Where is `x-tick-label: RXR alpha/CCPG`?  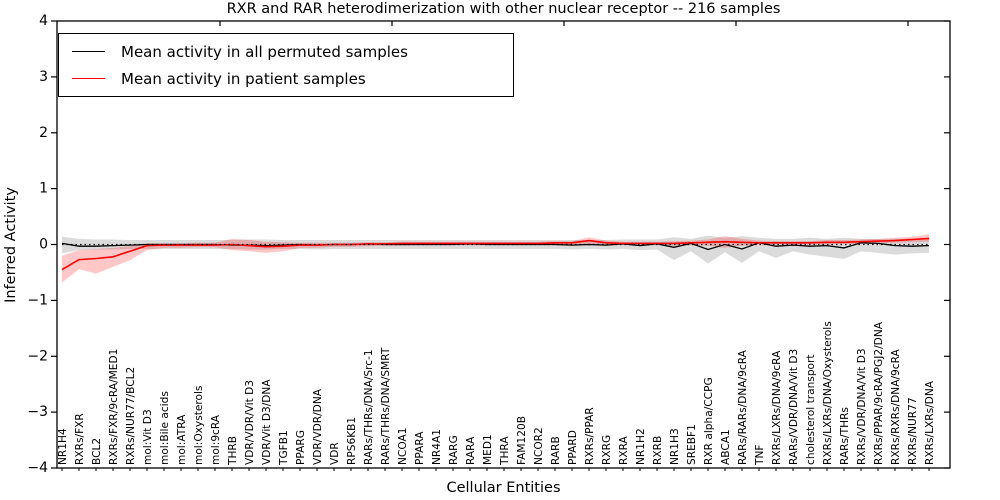
x-tick-label: RXR alpha/CCPG is located at coordinates (709, 421).